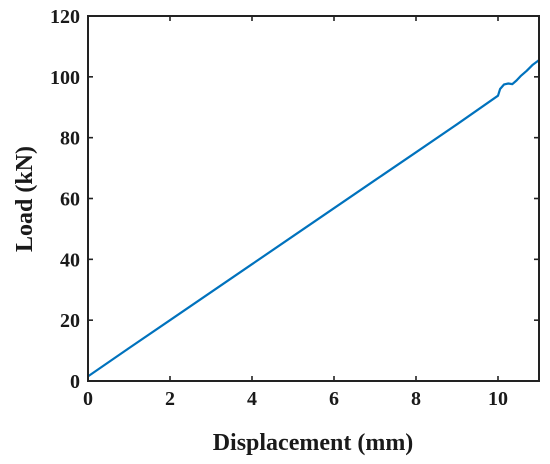  Describe the element at coordinates (70, 139) in the screenshot. I see `y-tick-label: 80` at that location.